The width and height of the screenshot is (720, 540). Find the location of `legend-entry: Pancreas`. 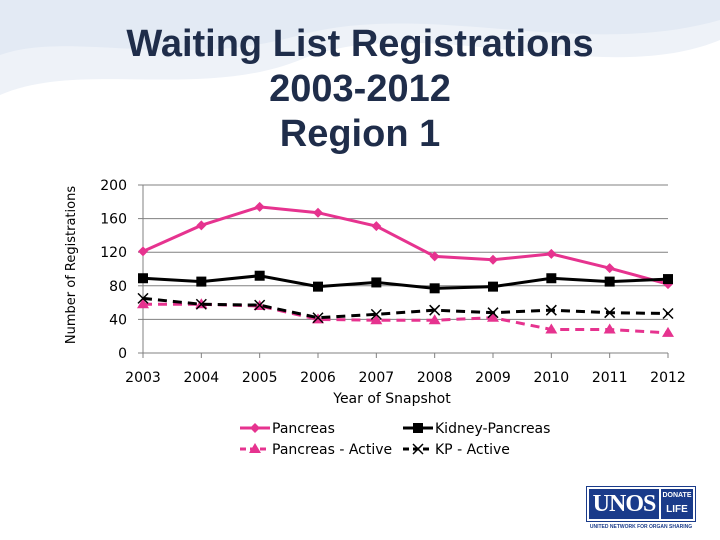

legend-entry: Pancreas is located at coordinates (287, 429).